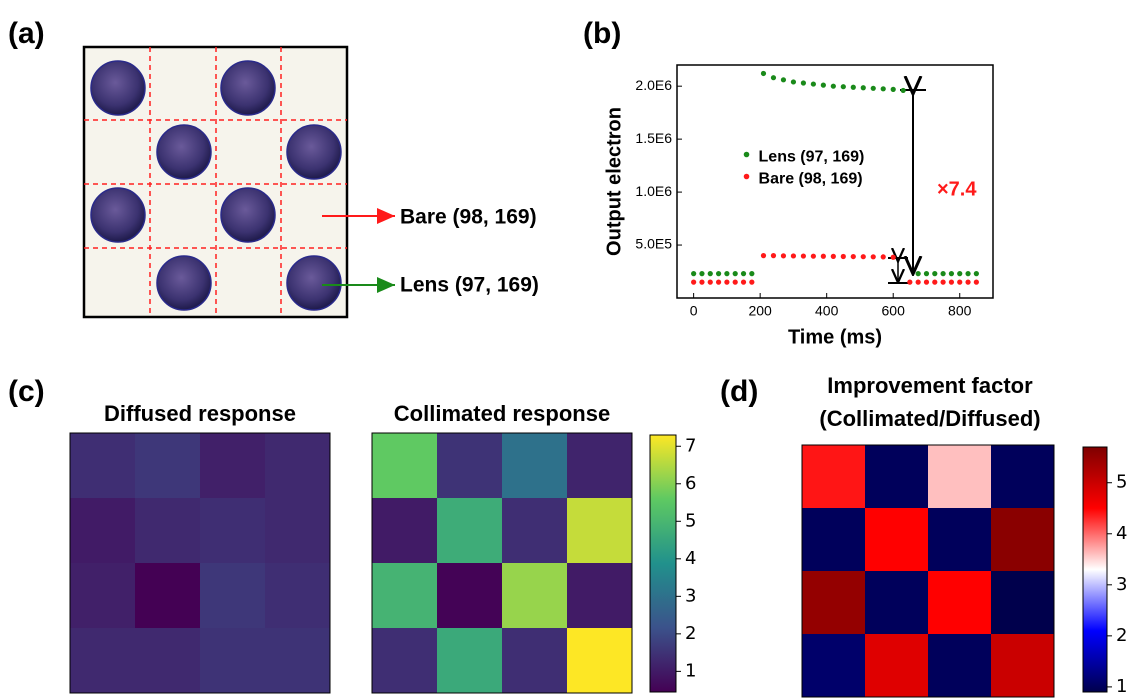  What do you see at coordinates (929, 418) in the screenshot?
I see `heatmap-subtitle: (Collimated/Diffused)` at bounding box center [929, 418].